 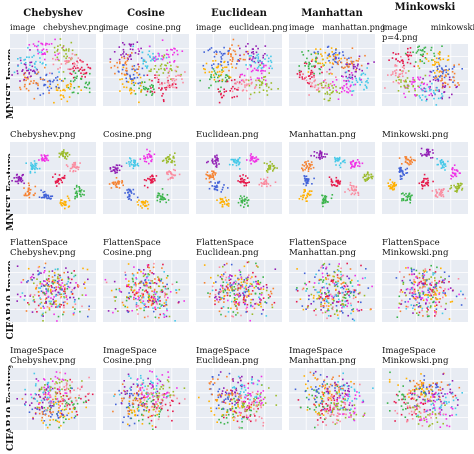 I want to click on col-title-euclidean: Euclidean, so click(x=239, y=13).